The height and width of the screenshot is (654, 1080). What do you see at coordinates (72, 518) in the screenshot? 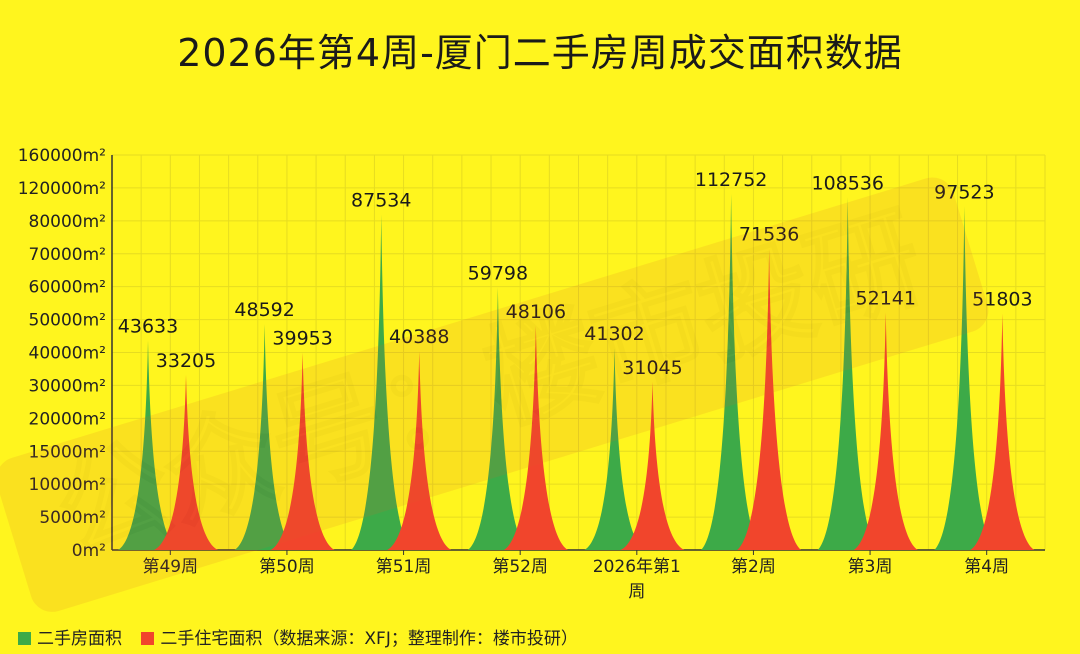
I see `y-tick-label: 5000m²` at bounding box center [72, 518].